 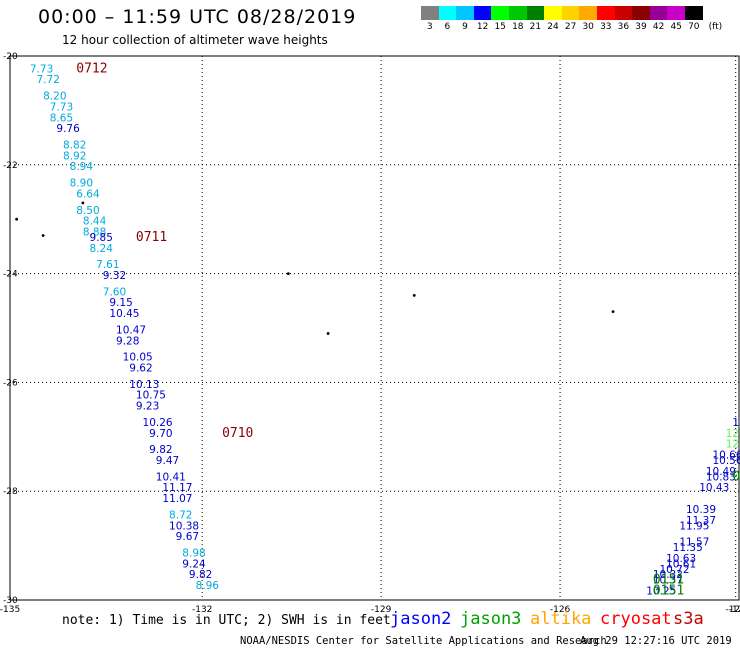 What do you see at coordinates (733, 434) in the screenshot?
I see `data-point-label: 12.8` at bounding box center [733, 434].